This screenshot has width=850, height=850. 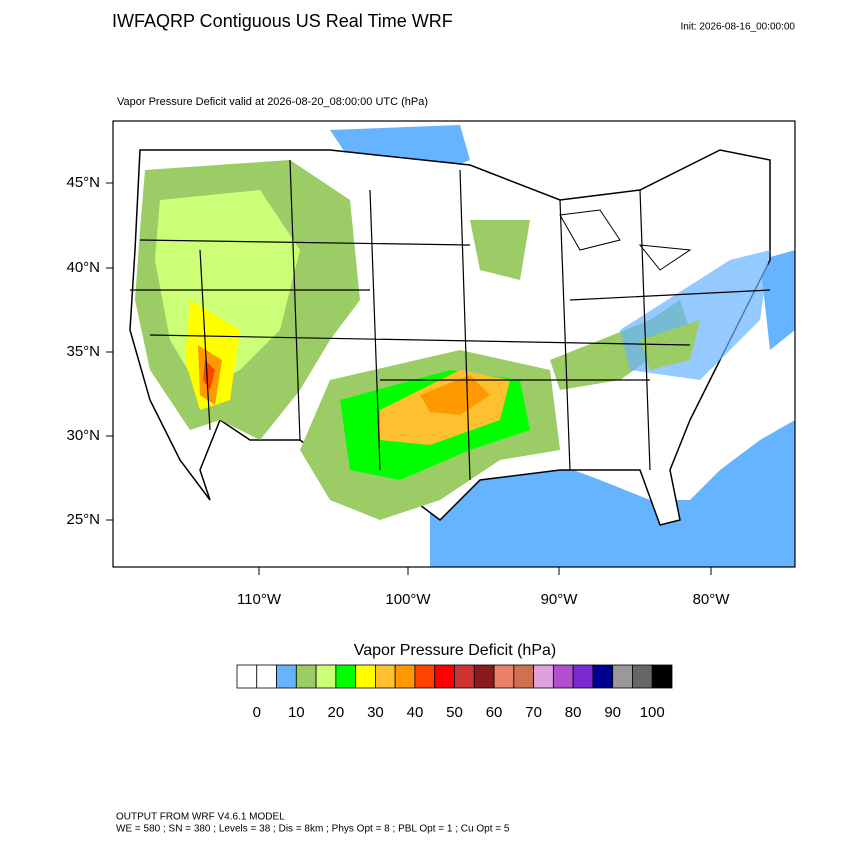 What do you see at coordinates (454, 692) in the screenshot?
I see `colorbar: 0 10 20 30 40 50 60 70 80 90 100` at bounding box center [454, 692].